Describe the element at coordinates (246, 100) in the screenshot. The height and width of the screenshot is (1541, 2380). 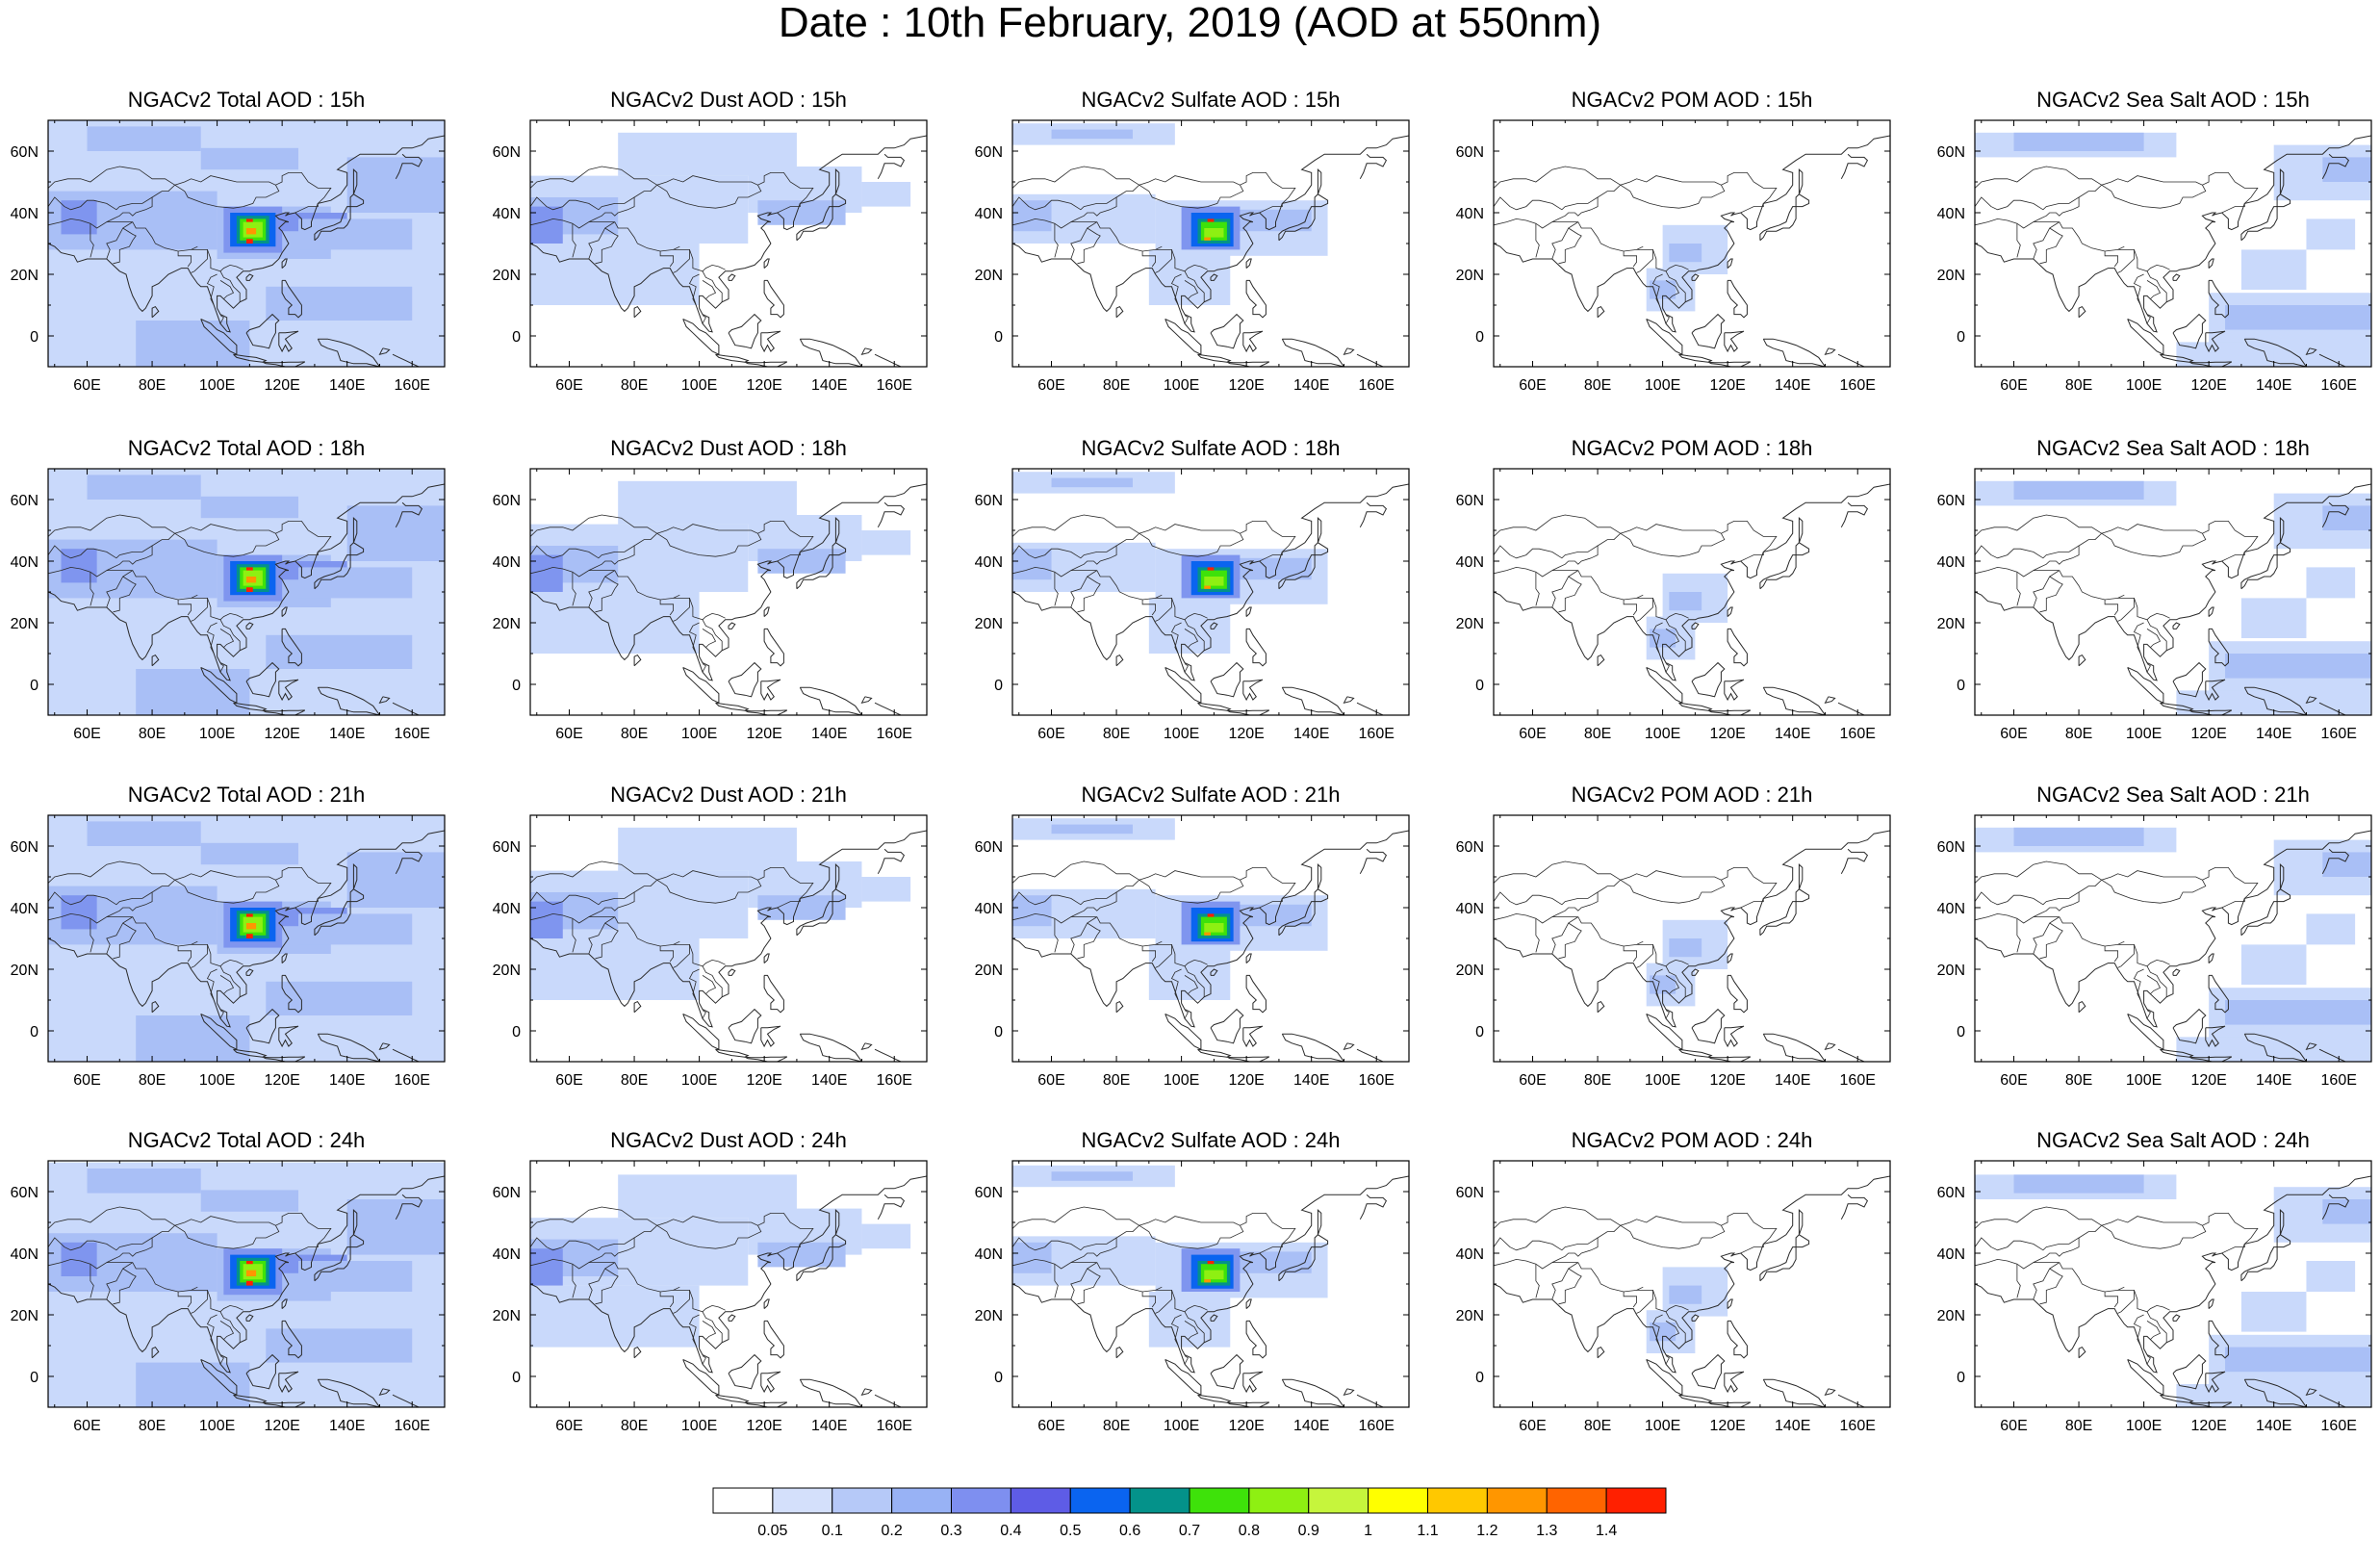
I see `panel-title: NGACv2 Total AOD : 15h` at that location.